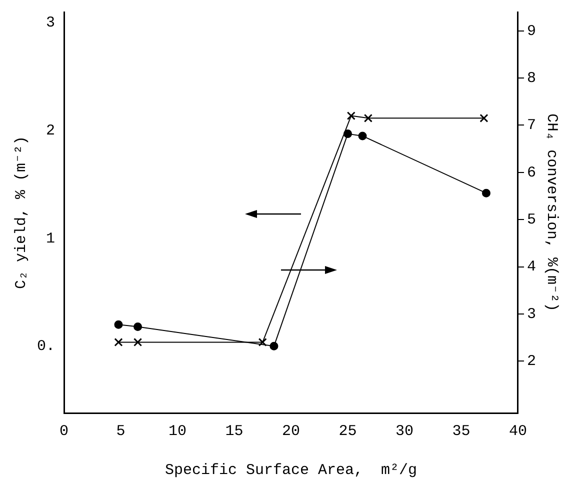  I want to click on y-axis-title: C₂ yield, % (m⁻²), so click(21, 213).